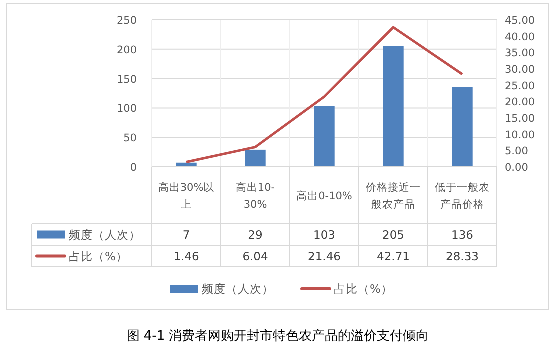 This screenshot has height=350, width=557. Describe the element at coordinates (393, 196) in the screenshot. I see `x-tick-label: 价格接近一般农产品` at that location.